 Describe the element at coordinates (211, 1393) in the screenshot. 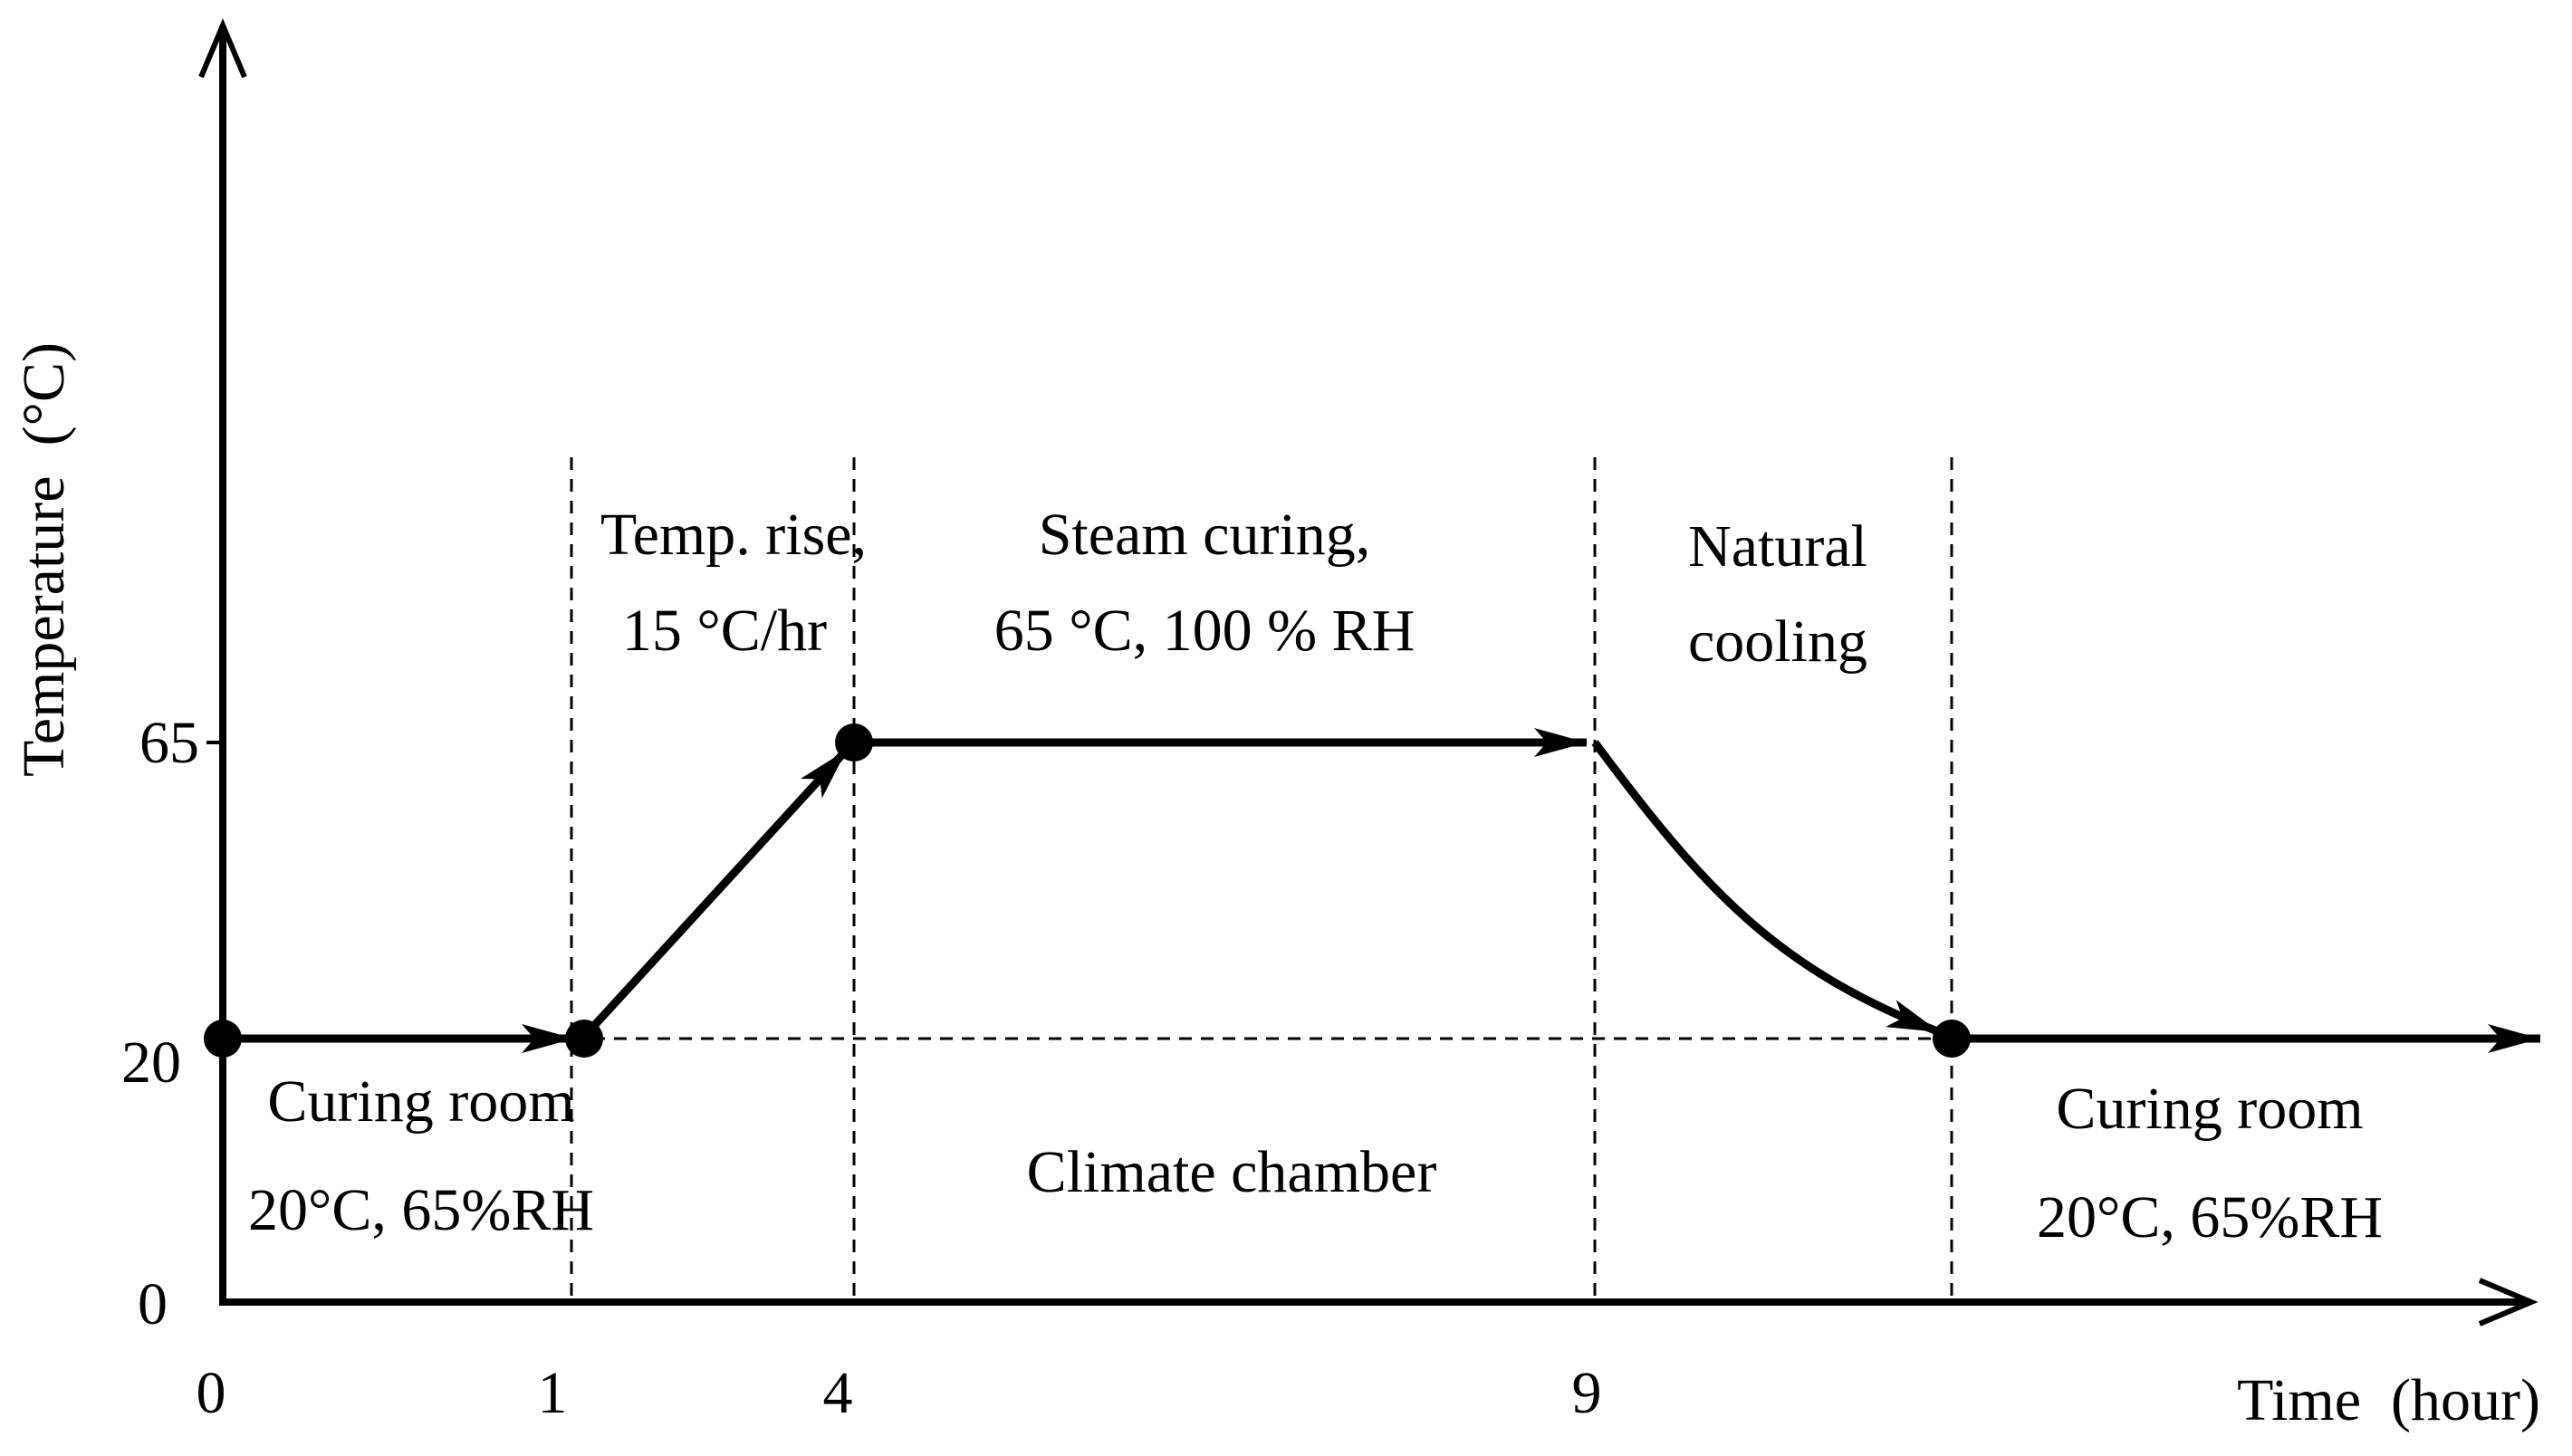

I see `x-tick-label: 0` at that location.